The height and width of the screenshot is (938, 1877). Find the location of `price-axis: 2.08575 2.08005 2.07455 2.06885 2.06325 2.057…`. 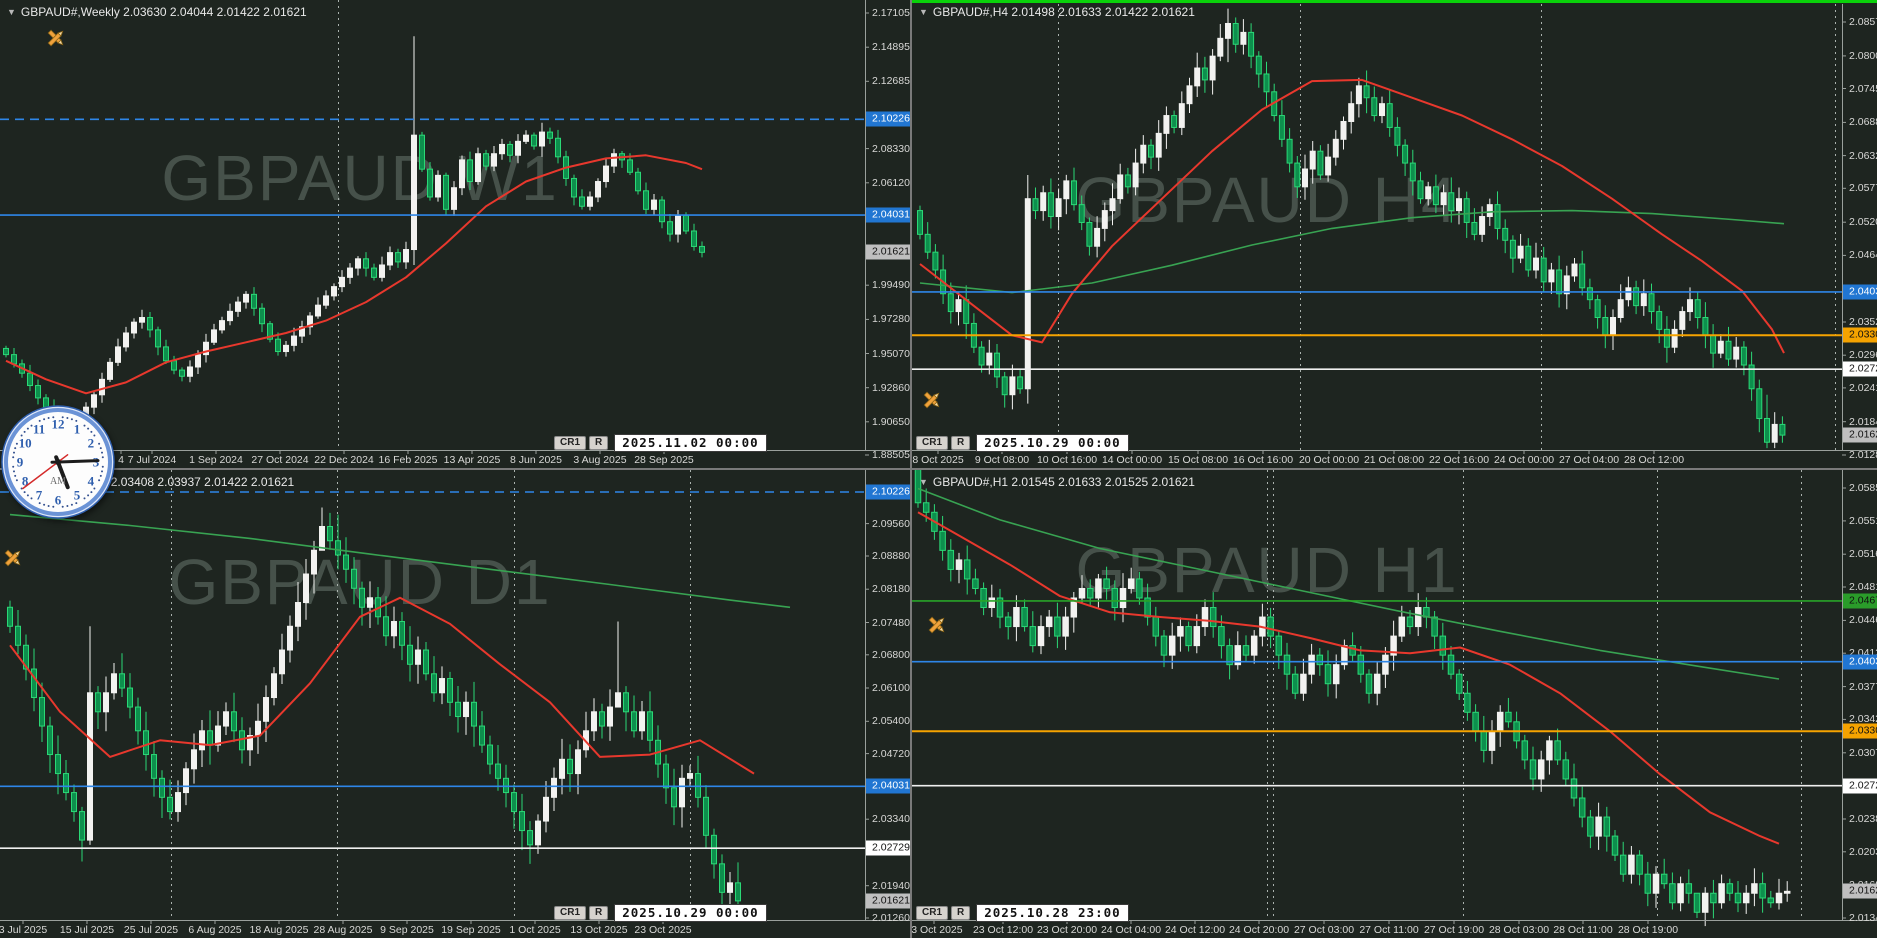

price-axis: 2.08575 2.08005 2.07455 2.06885 2.06325 2.057… is located at coordinates (1859, 234).